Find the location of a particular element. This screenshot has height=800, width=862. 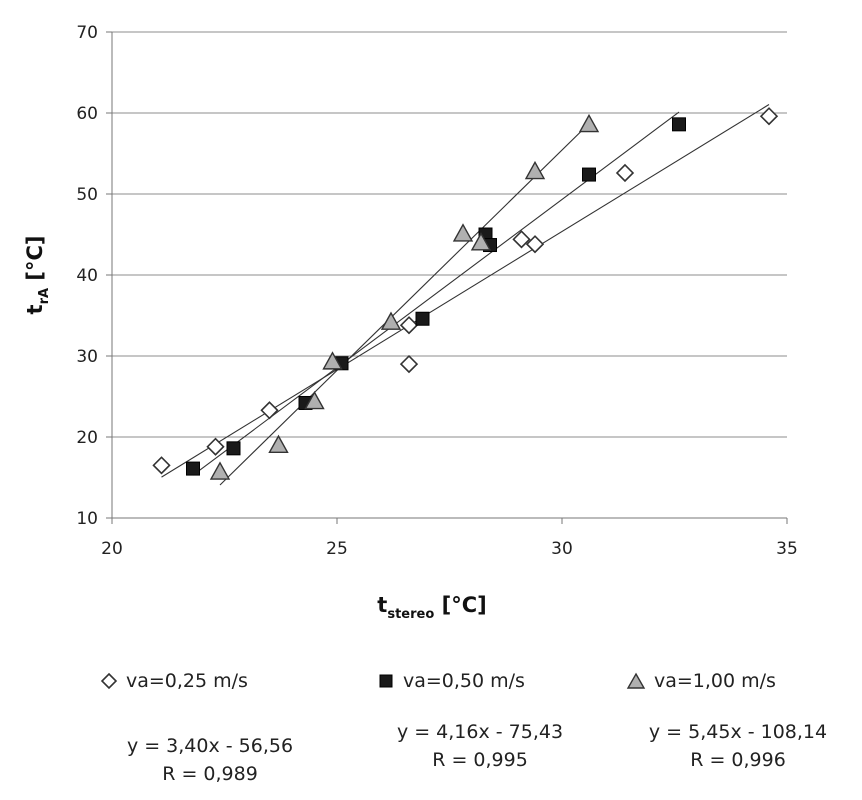

chart-legend: va=0,25 m/s va=0,50 m/s va=1,00 m/s is located at coordinates (431, 685).